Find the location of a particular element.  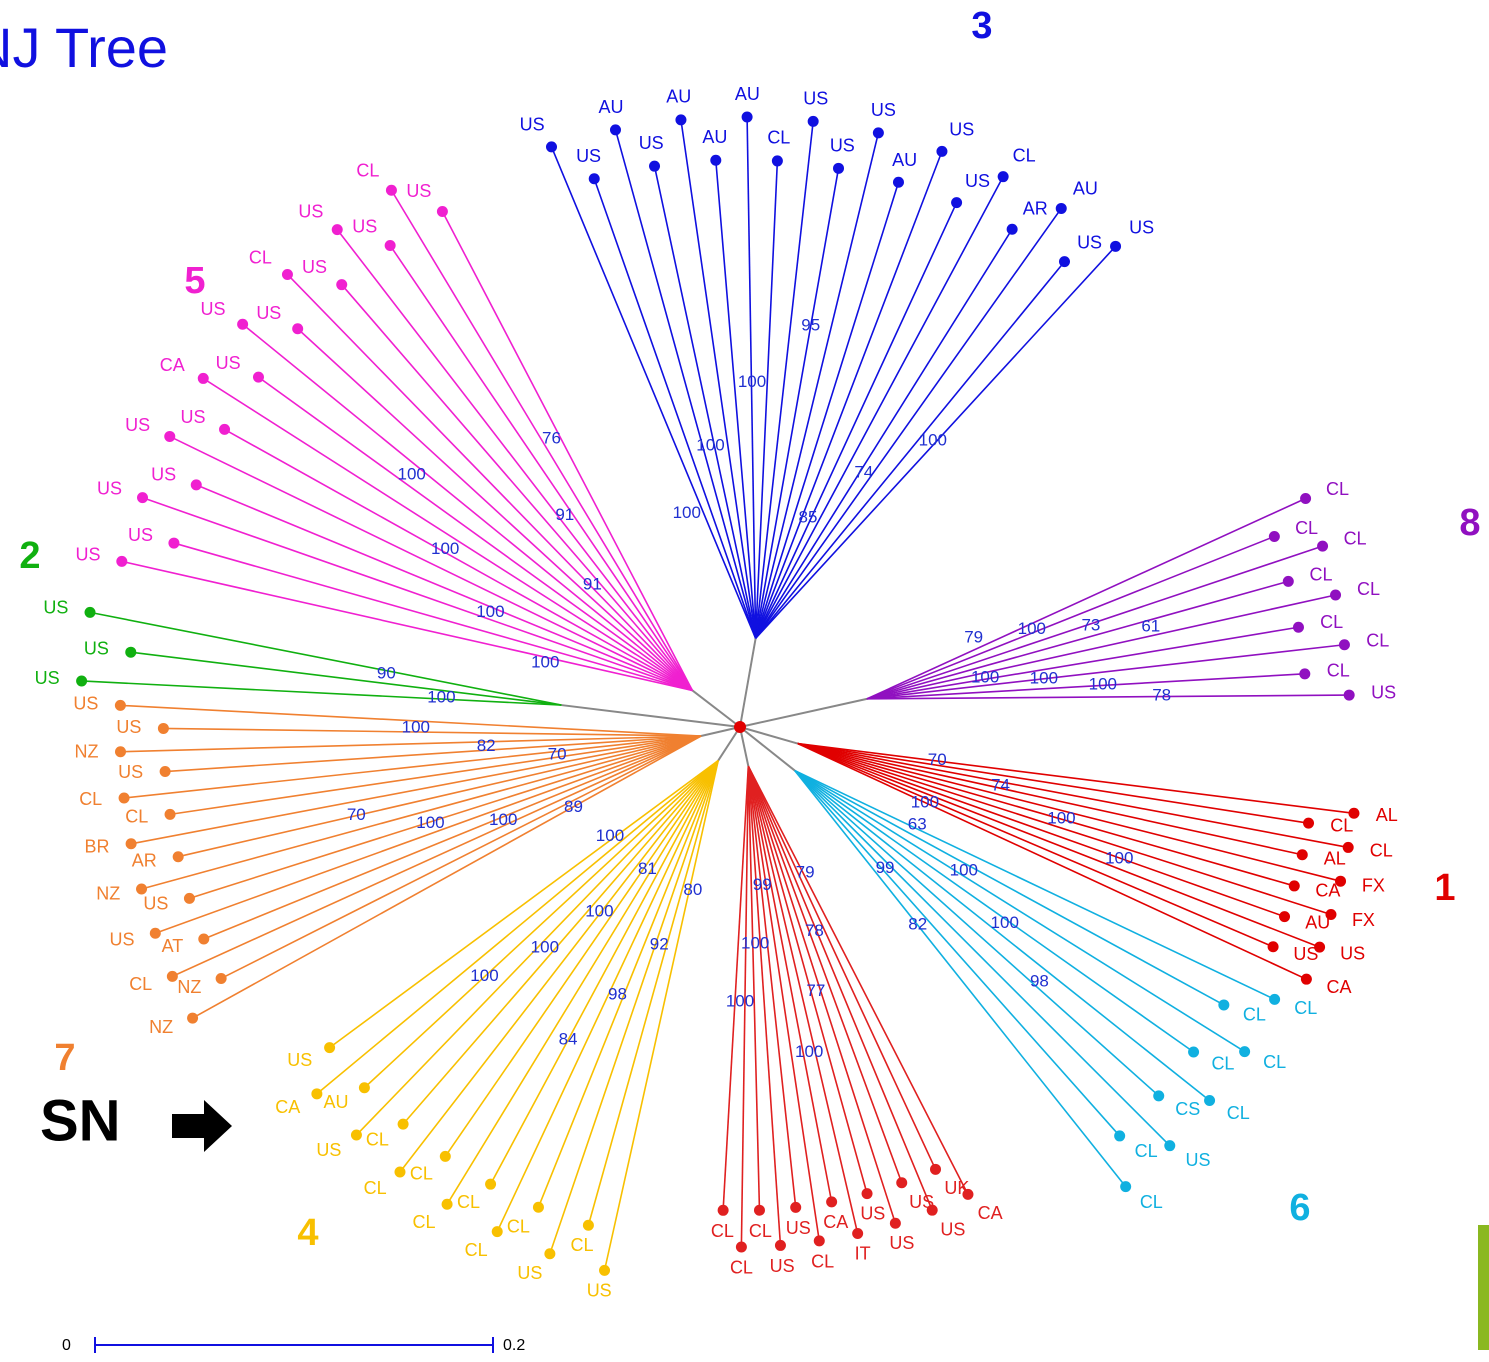

leaf-label: UK is located at coordinates (956, 1188).